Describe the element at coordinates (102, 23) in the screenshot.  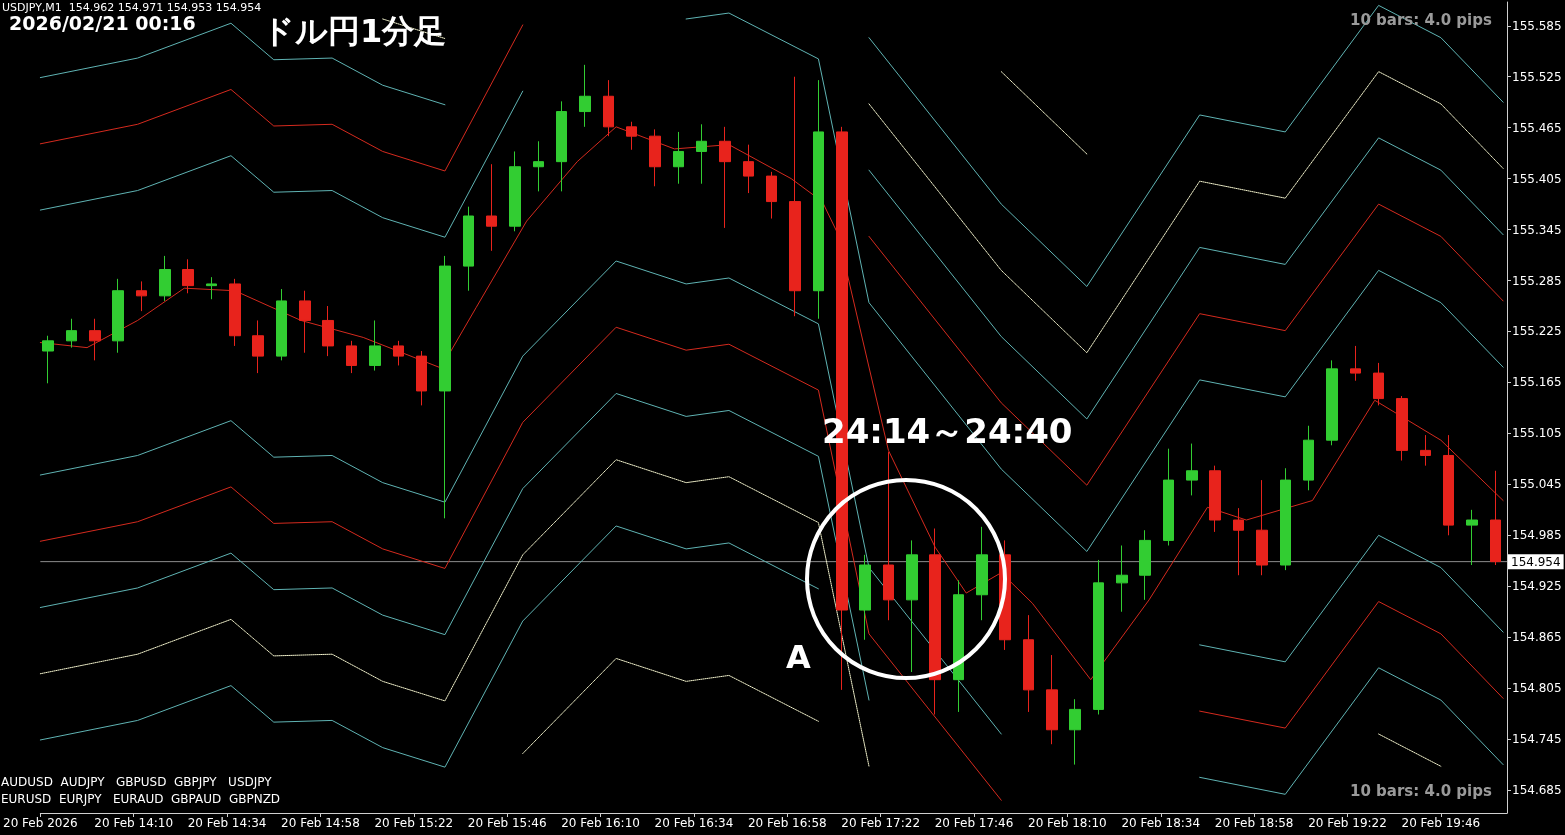
I see `text: 2026/02/21 00:16` at that location.